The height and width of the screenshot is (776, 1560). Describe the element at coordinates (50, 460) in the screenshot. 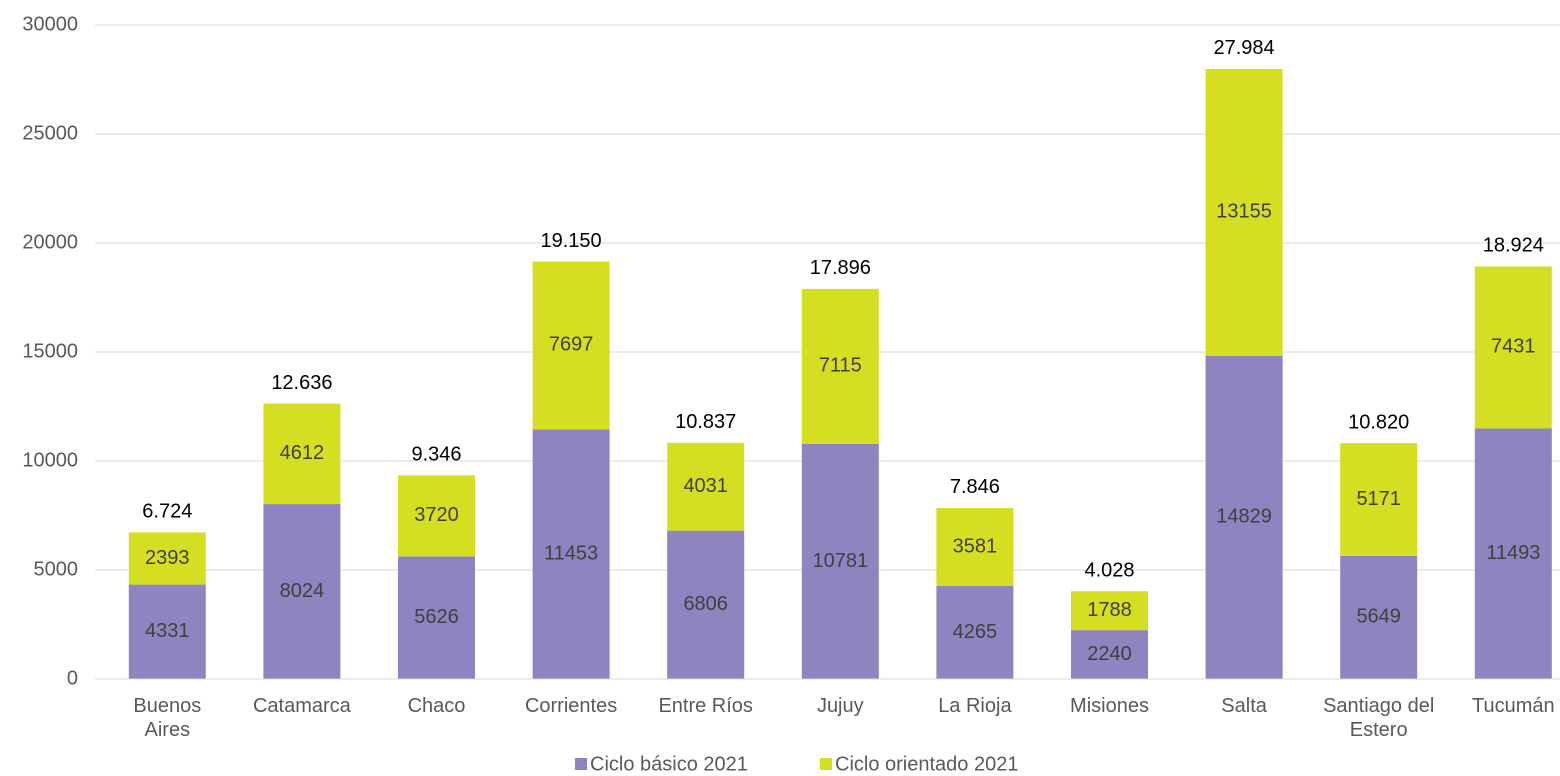

I see `y-tick-label: 10000` at that location.